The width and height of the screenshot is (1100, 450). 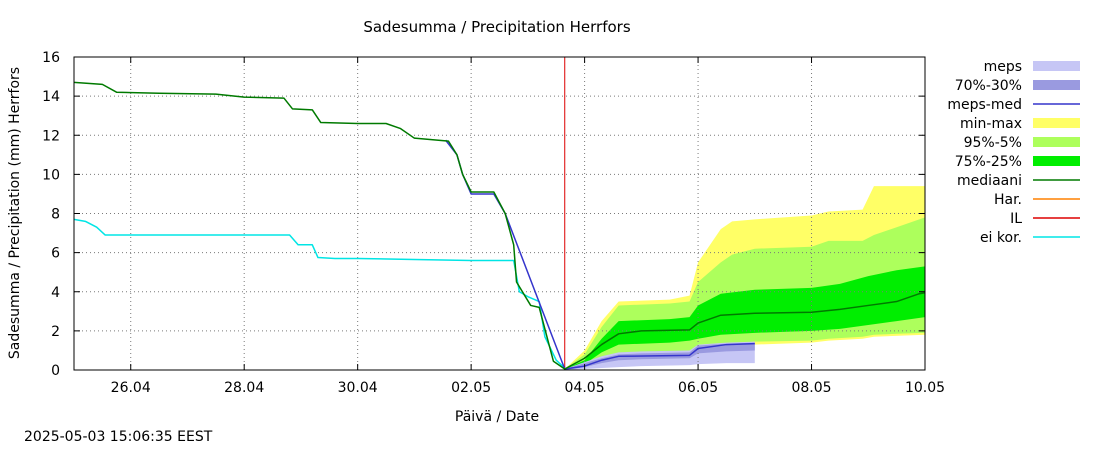 I want to click on y-tick-label: 2, so click(x=55, y=332).